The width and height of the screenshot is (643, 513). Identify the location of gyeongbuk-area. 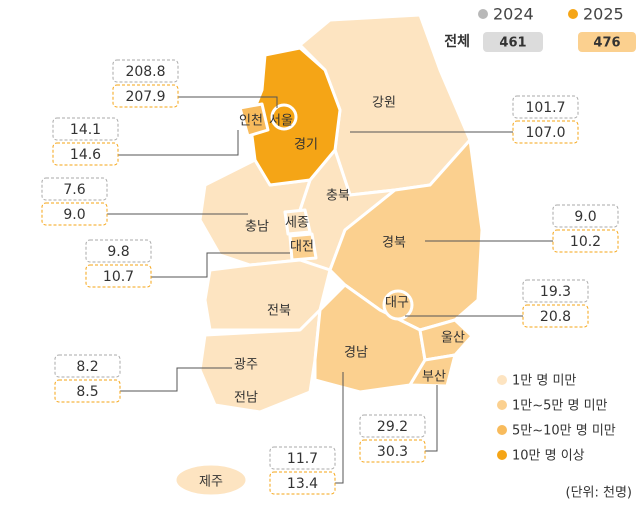
(406, 235).